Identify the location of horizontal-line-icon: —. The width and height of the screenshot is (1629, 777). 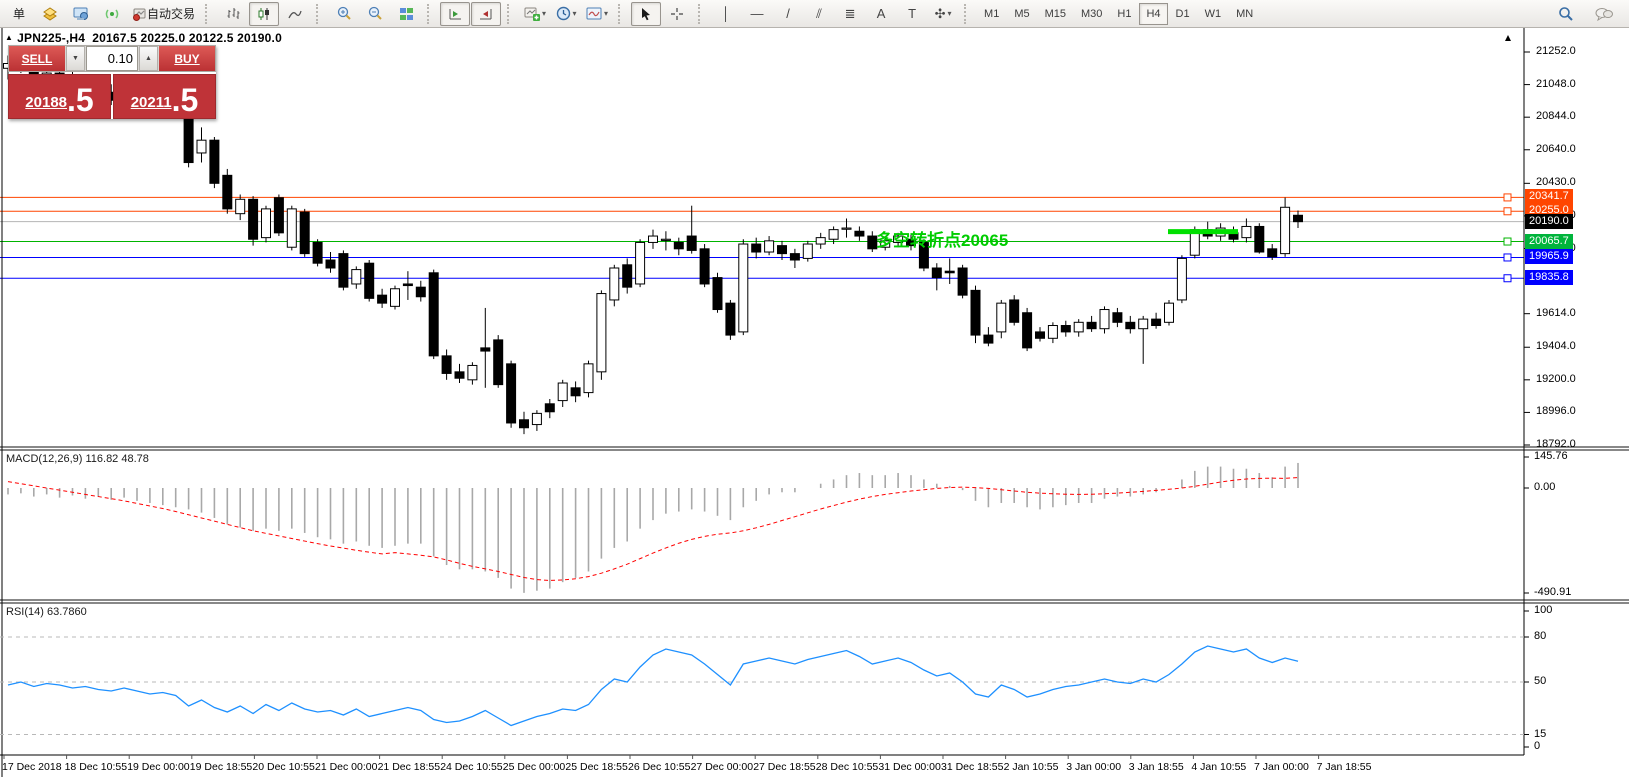
(757, 13).